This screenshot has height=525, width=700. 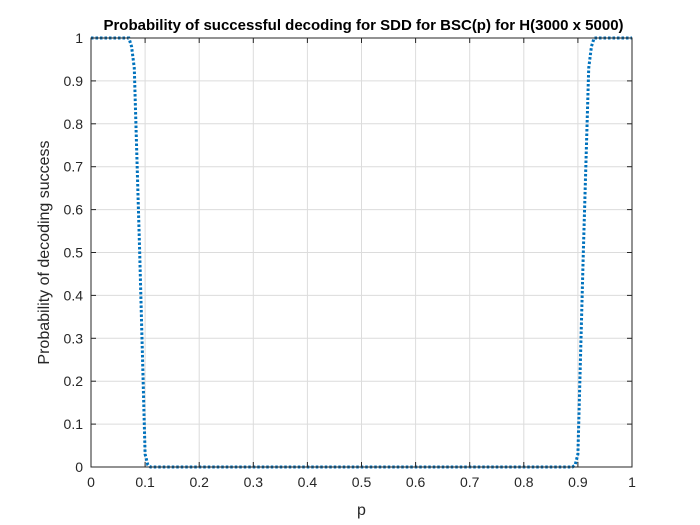 What do you see at coordinates (79, 38) in the screenshot?
I see `y-tick-label: 1` at bounding box center [79, 38].